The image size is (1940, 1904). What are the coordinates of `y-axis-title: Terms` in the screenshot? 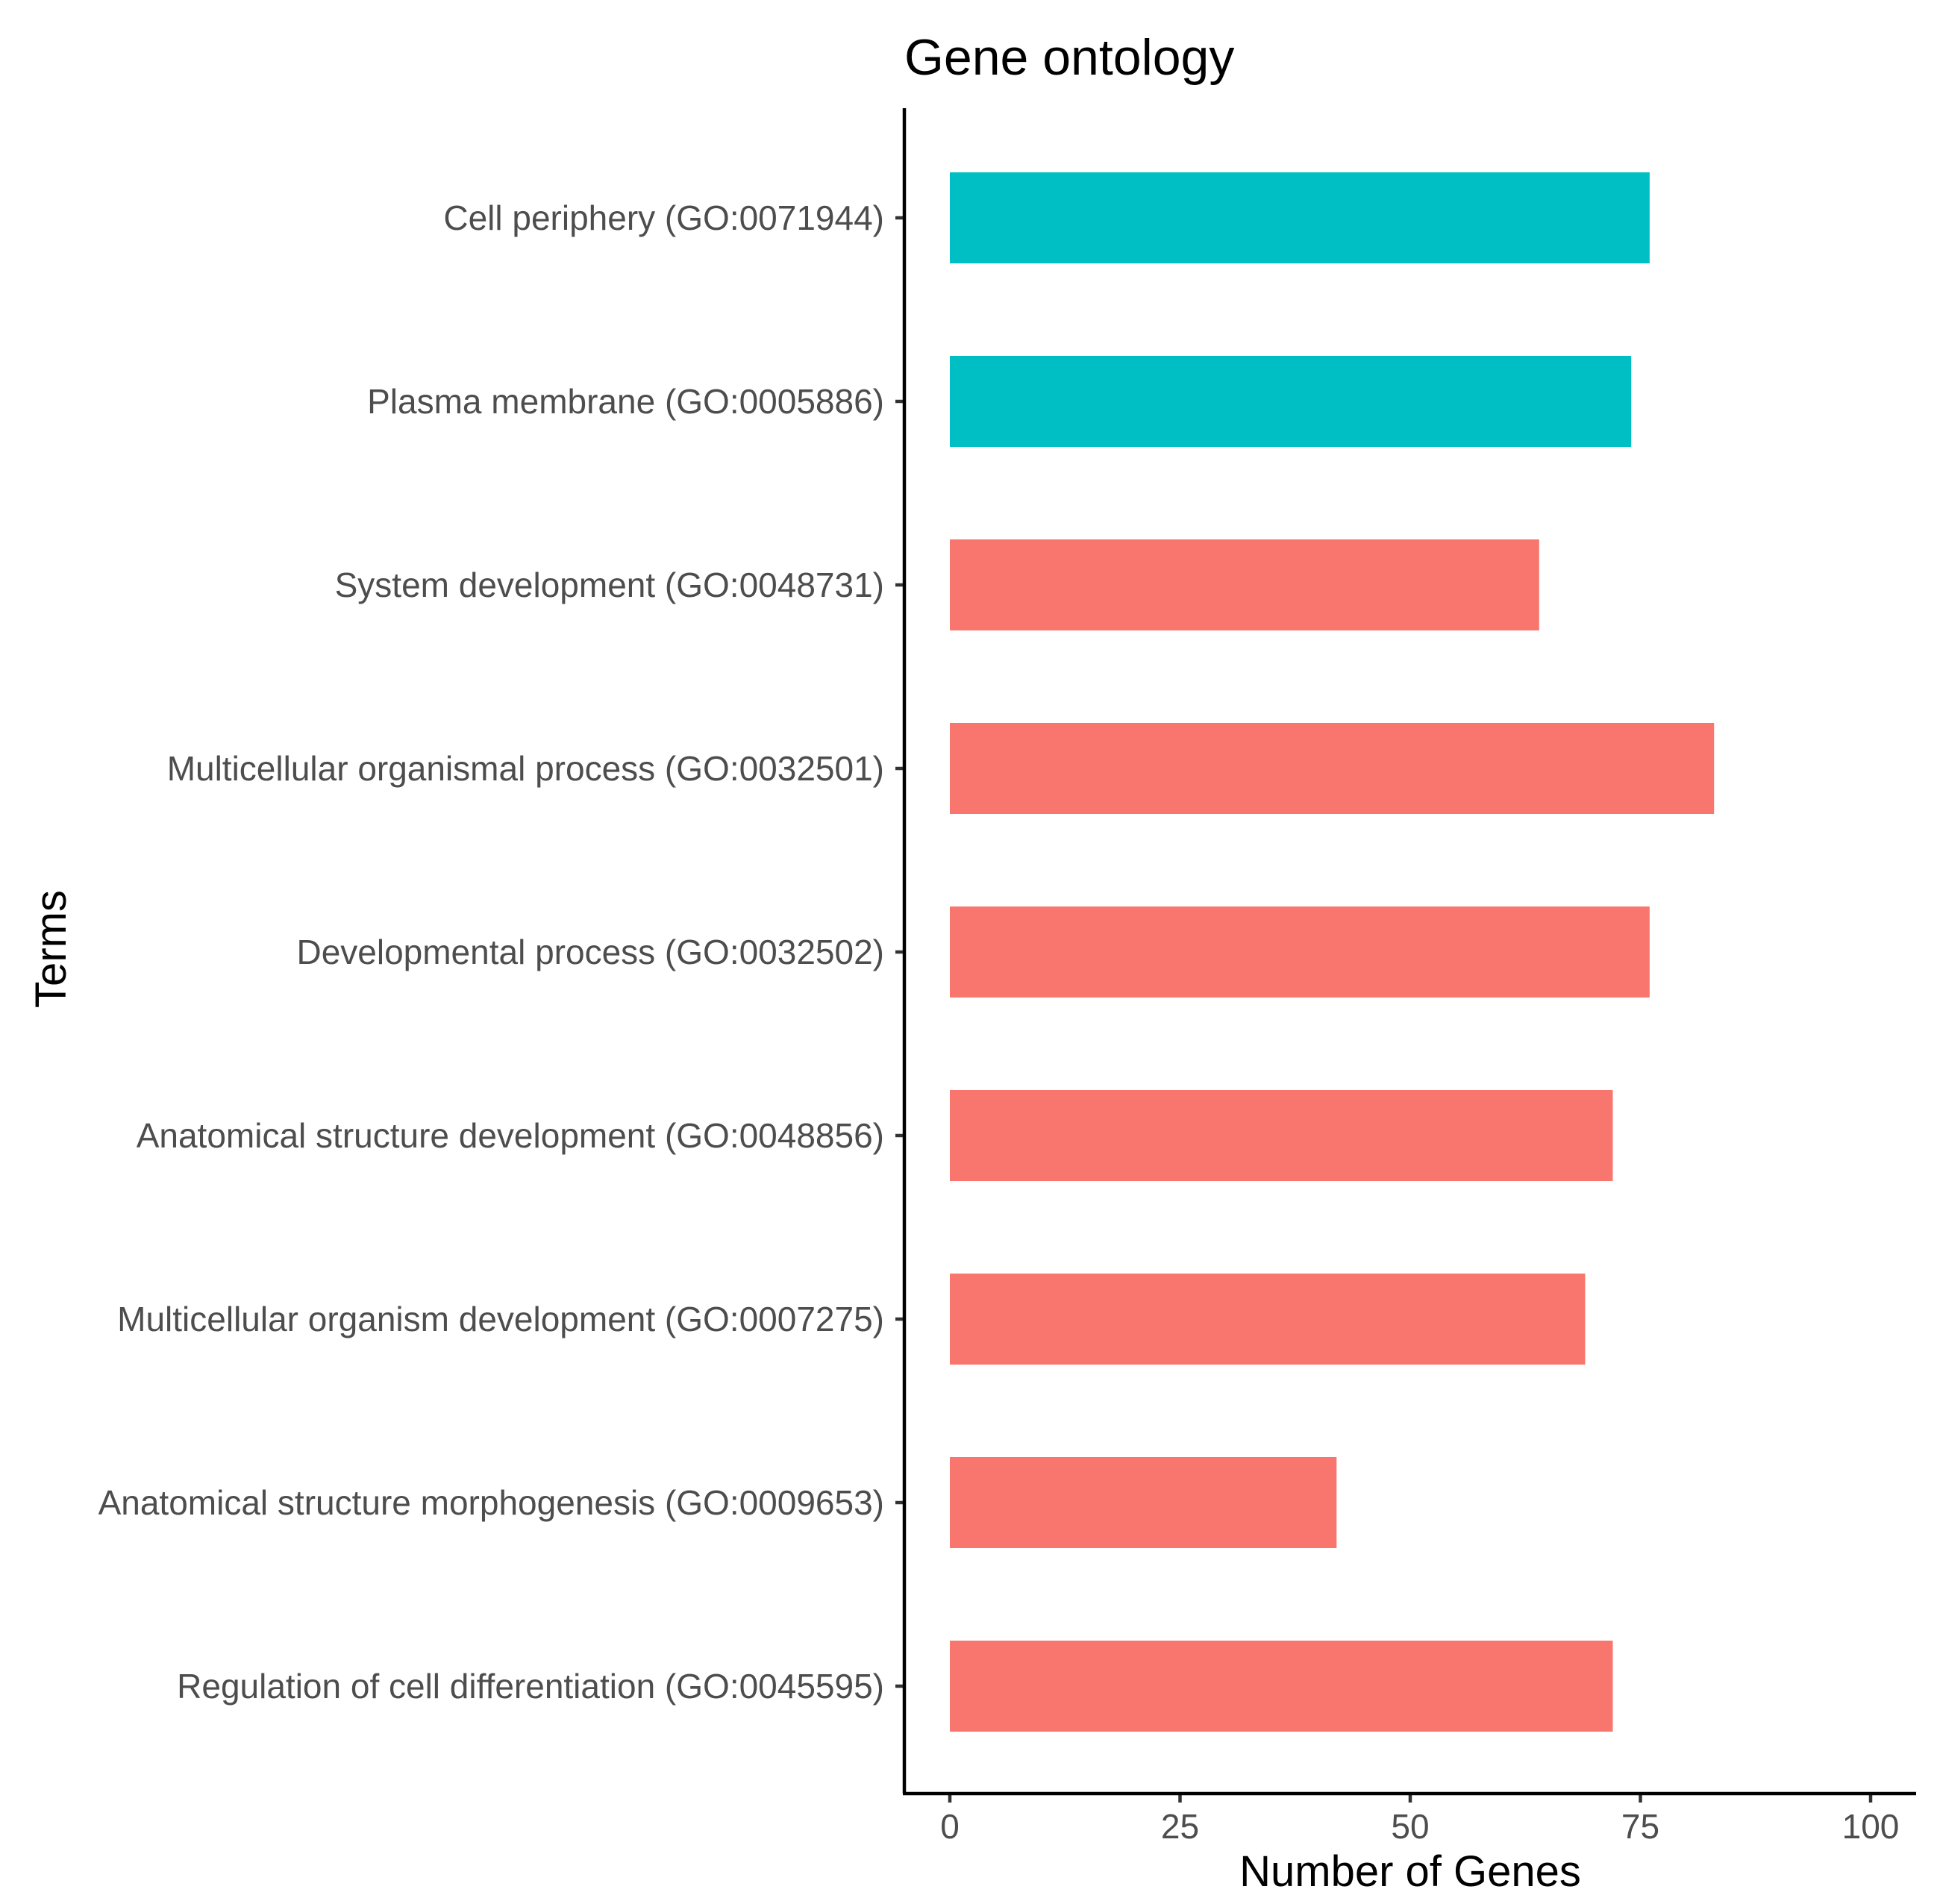 It's located at (51, 949).